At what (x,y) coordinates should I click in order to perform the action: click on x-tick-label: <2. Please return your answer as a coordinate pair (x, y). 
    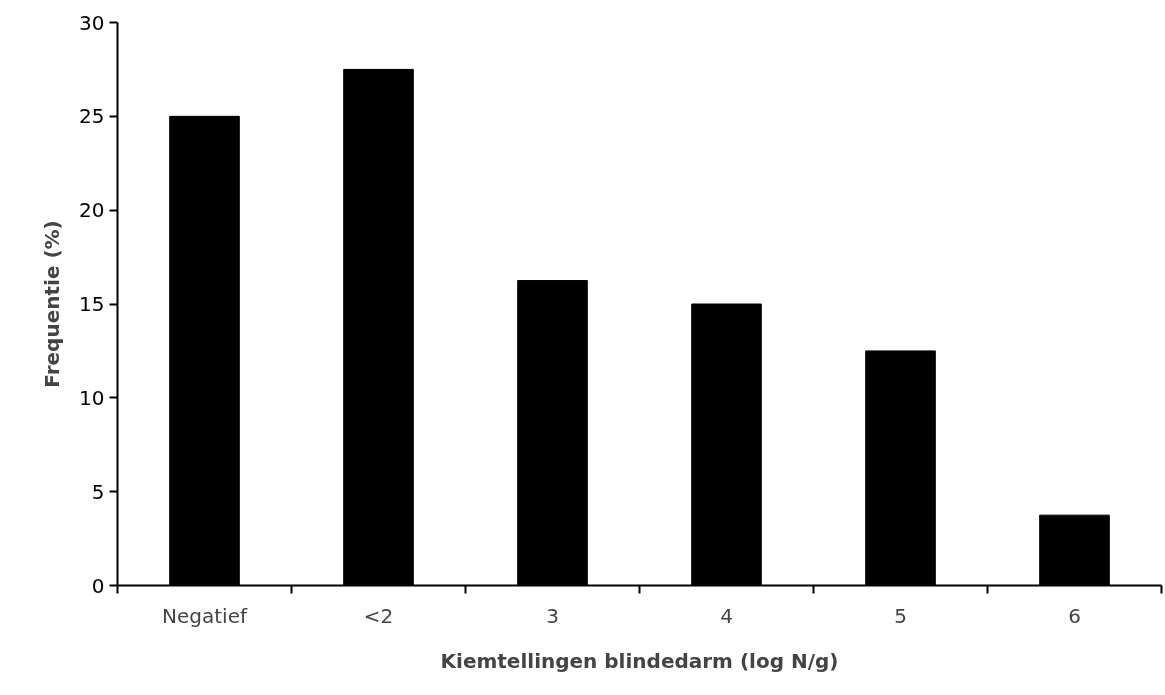
    Looking at the image, I should click on (378, 615).